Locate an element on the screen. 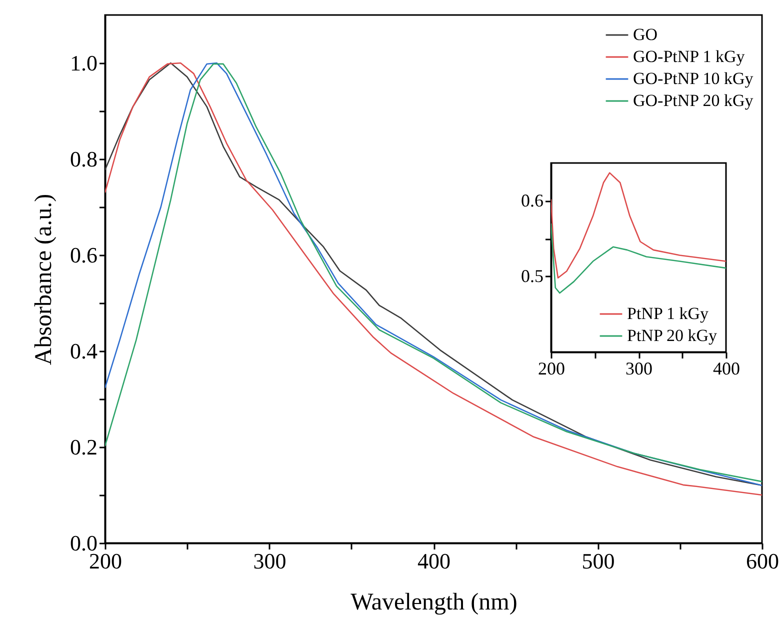  legend-label: PtNP 20 kGy is located at coordinates (672, 335).